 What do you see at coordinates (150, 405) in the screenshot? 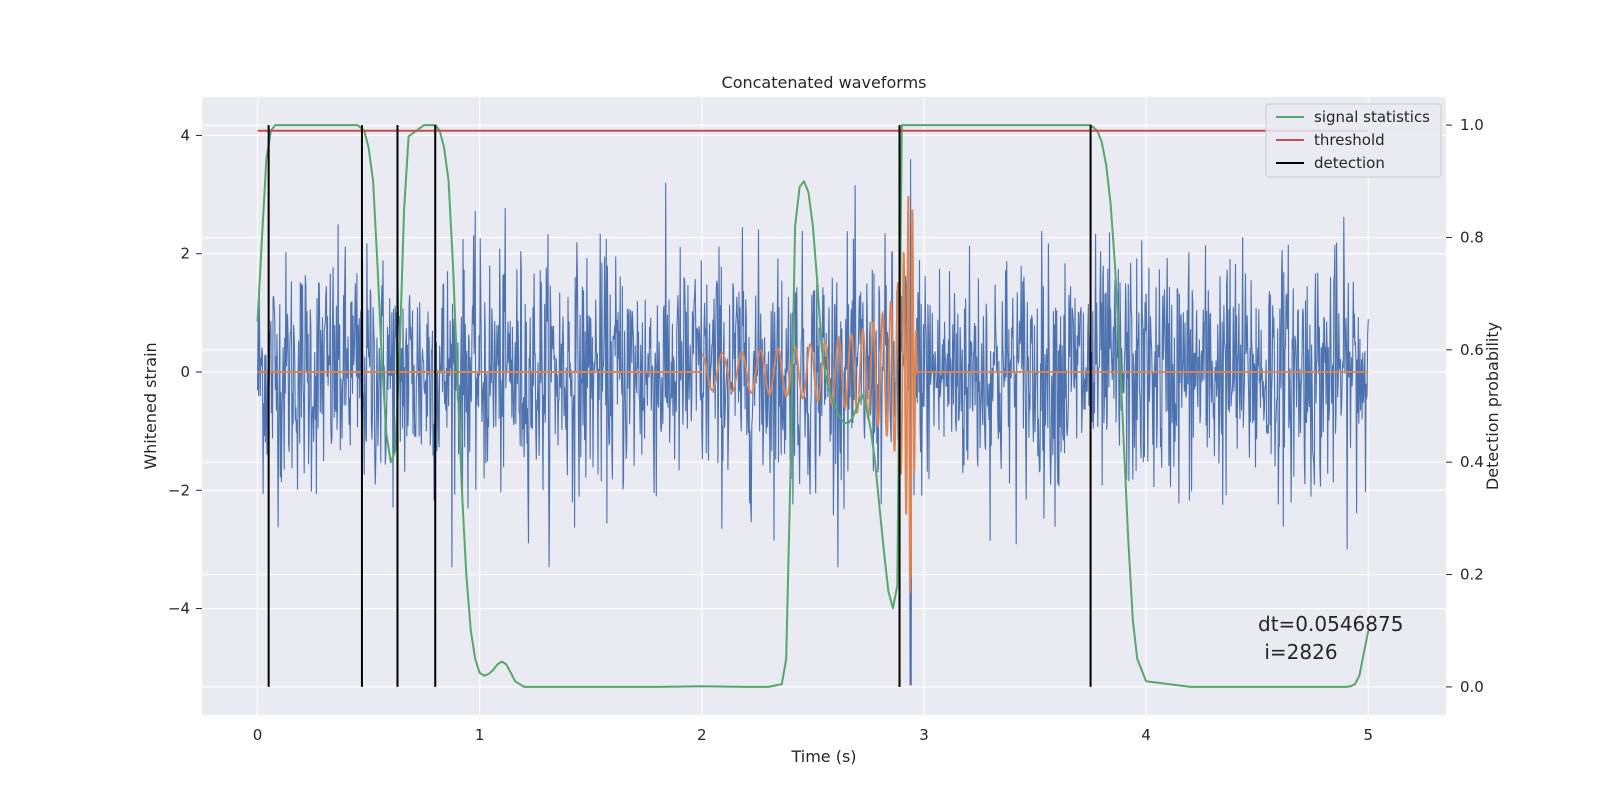
I see `y-axis-label-left: Whitened strain` at bounding box center [150, 405].